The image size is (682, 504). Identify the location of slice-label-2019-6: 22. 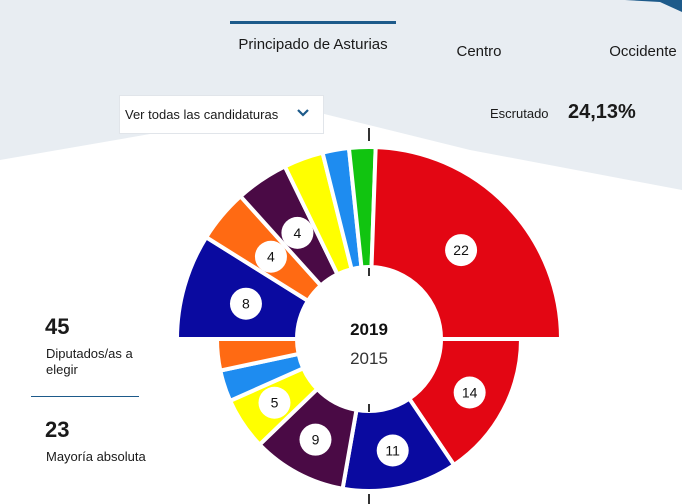
(461, 250).